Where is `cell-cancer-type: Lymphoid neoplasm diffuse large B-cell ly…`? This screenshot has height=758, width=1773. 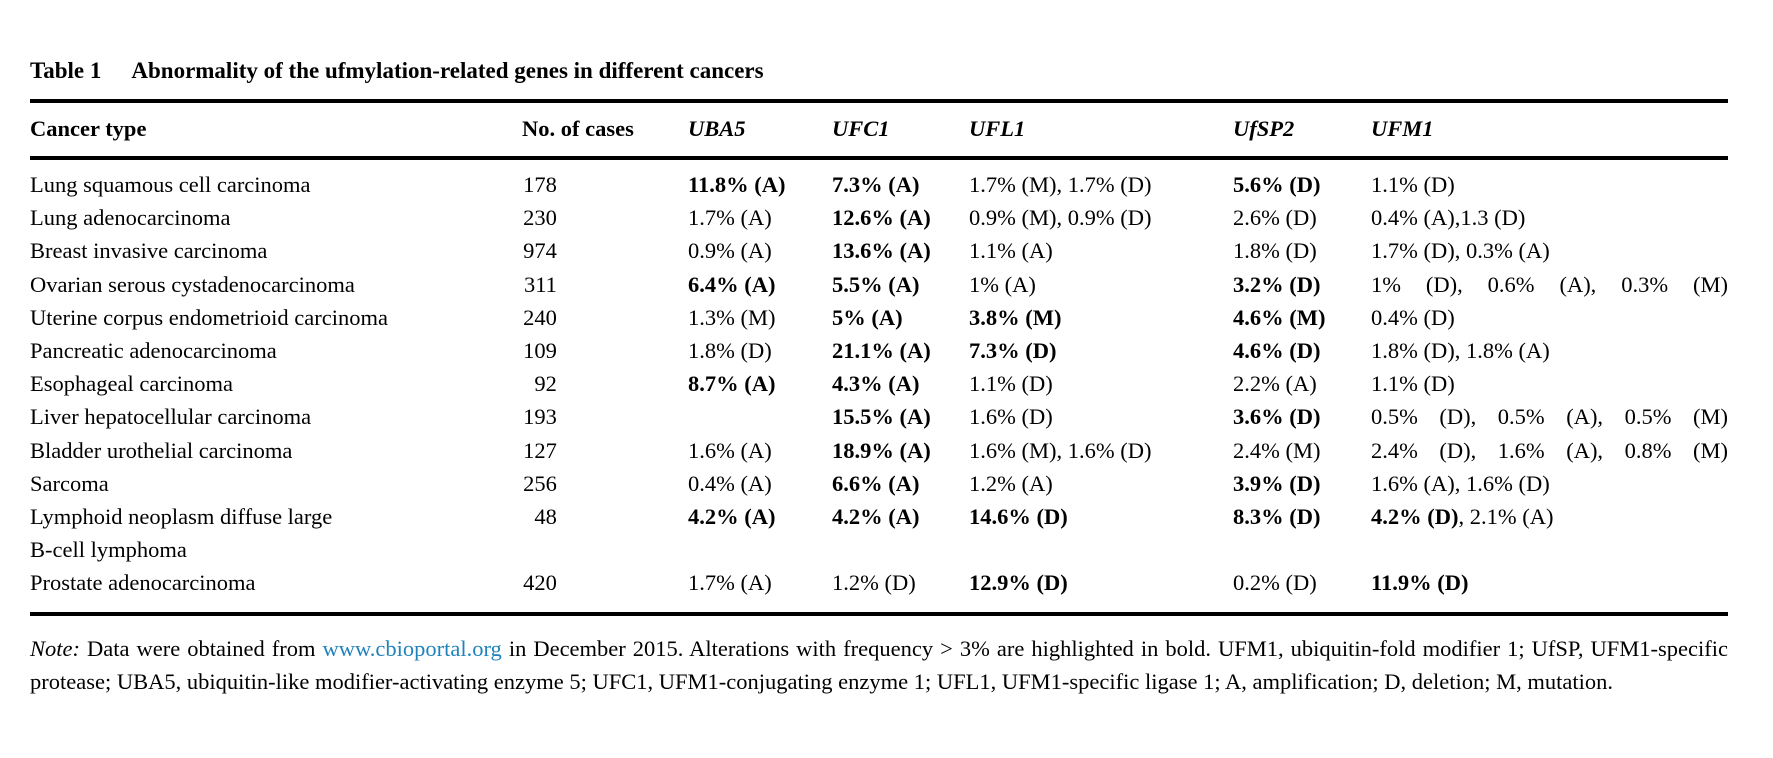 cell-cancer-type: Lymphoid neoplasm diffuse large B-cell ly… is located at coordinates (181, 533).